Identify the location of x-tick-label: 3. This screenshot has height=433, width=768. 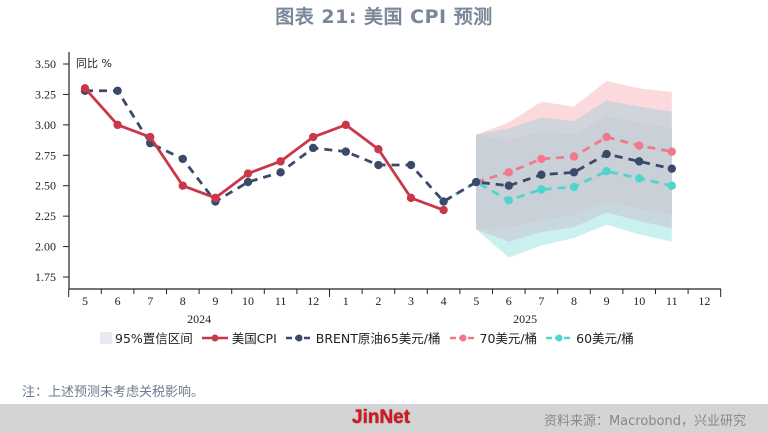
(411, 301).